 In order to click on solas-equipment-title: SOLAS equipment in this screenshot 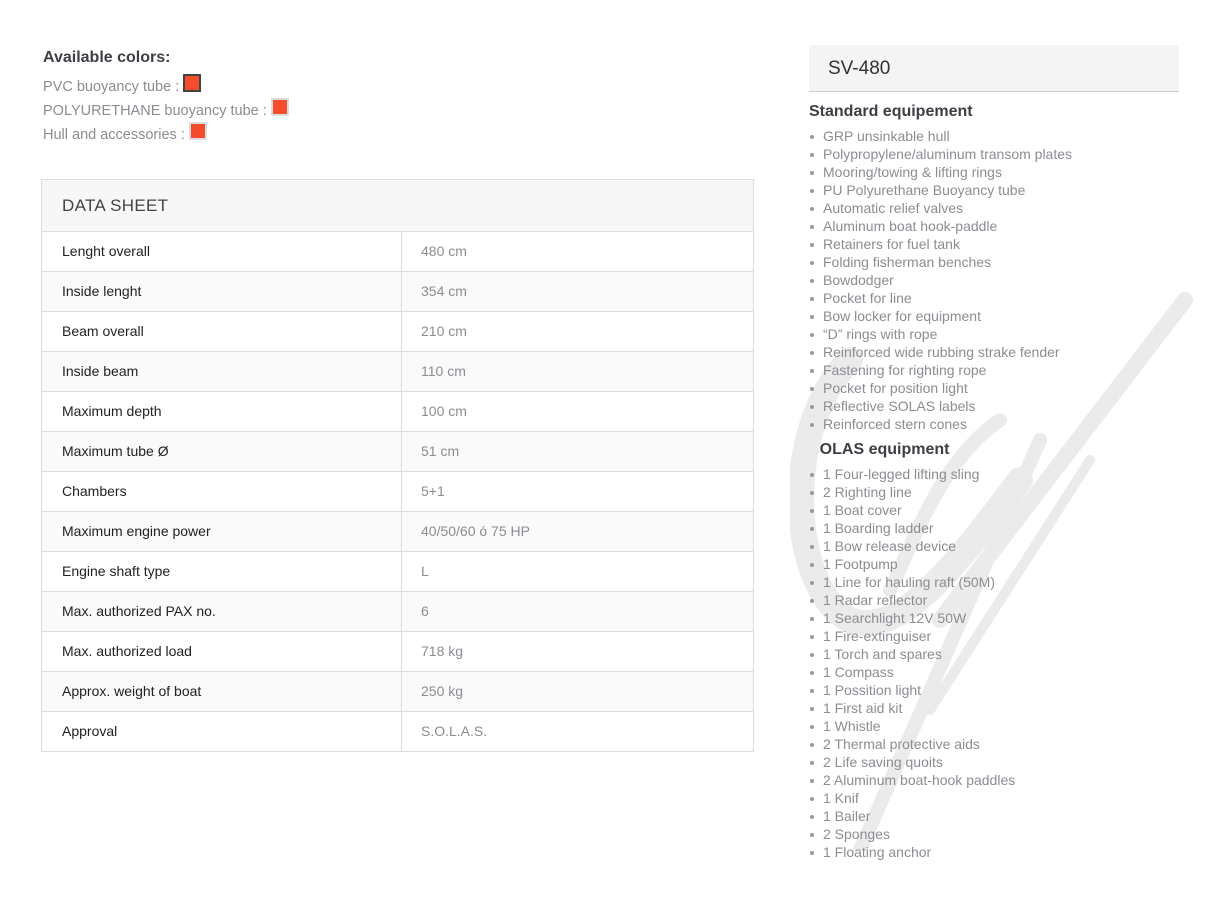, I will do `click(879, 449)`.